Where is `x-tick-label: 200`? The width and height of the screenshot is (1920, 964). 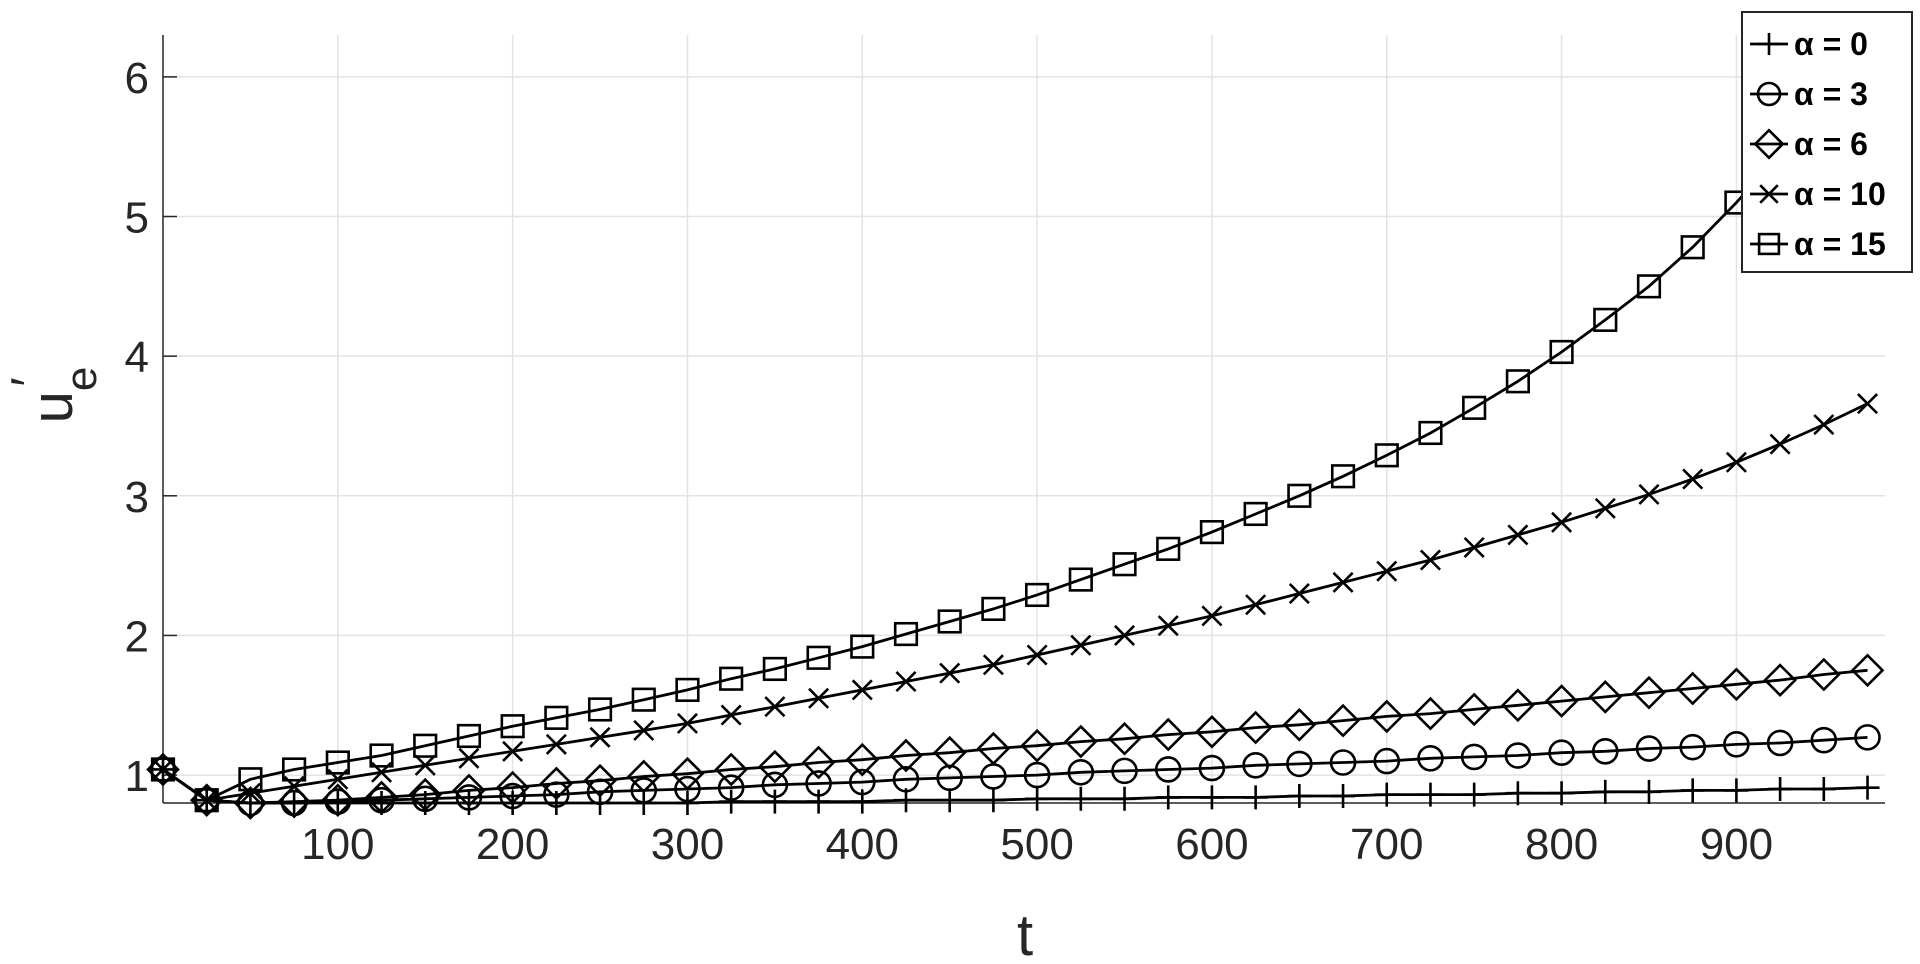
x-tick-label: 200 is located at coordinates (512, 844).